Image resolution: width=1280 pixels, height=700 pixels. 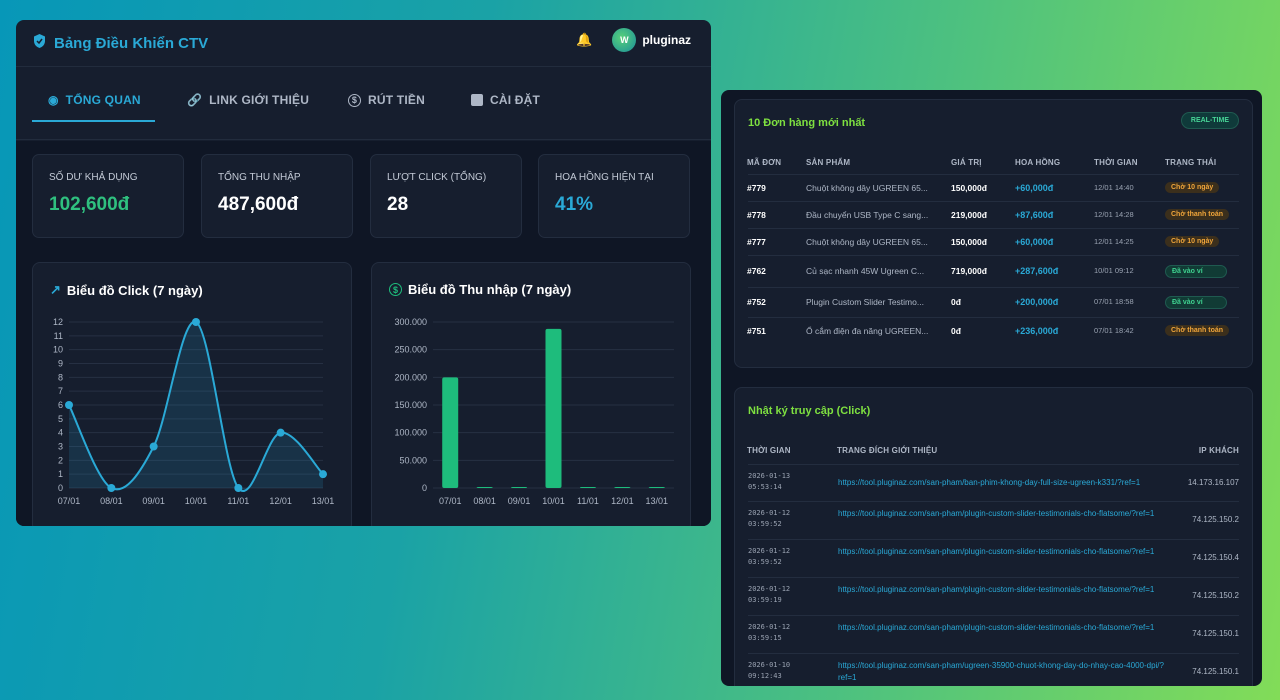 What do you see at coordinates (446, 196) in the screenshot?
I see `stat-total-clicks: LƯỢT CLICK (TỔNG) 28` at bounding box center [446, 196].